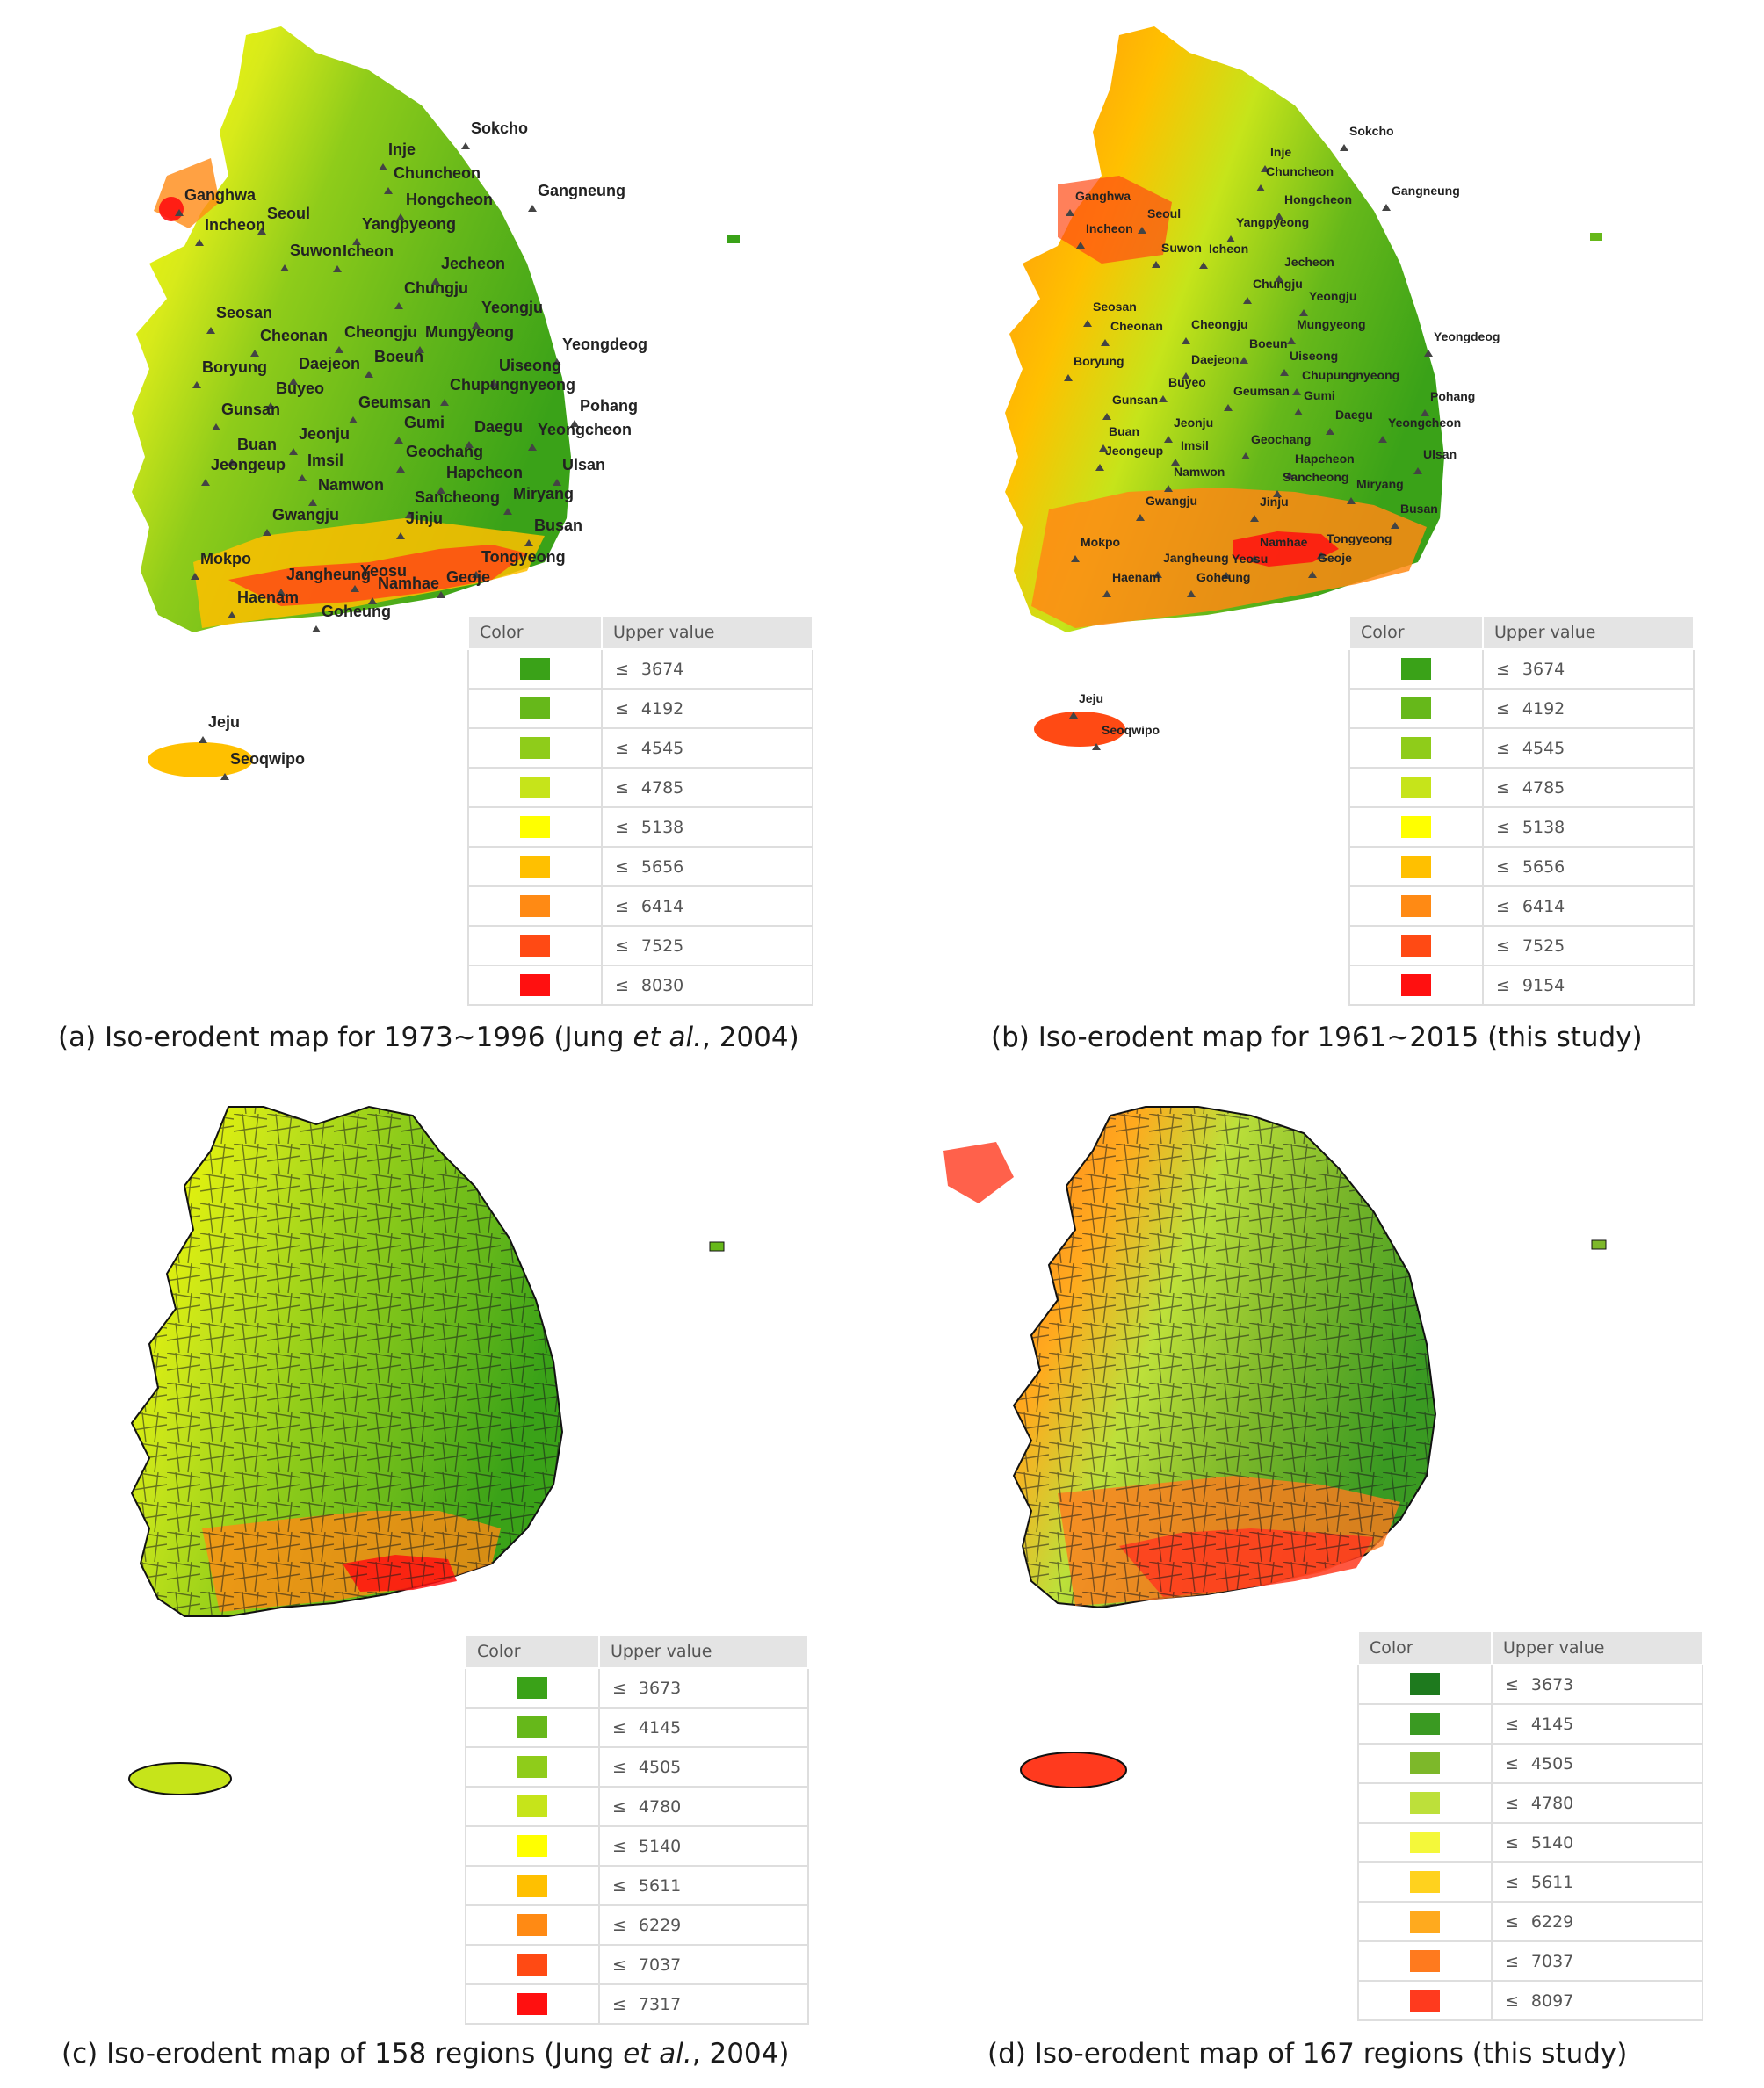 The width and height of the screenshot is (1764, 2088). I want to click on city-label: Buan, so click(257, 444).